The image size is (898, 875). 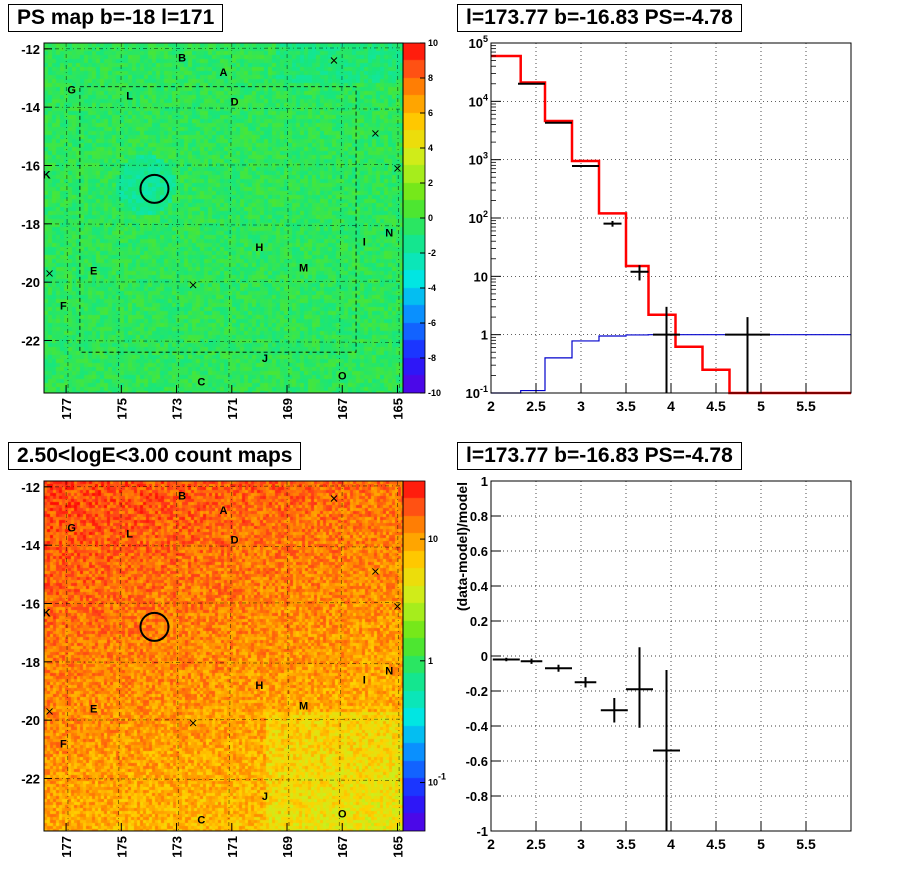 What do you see at coordinates (430, 78) in the screenshot?
I see `colorbar-tick-label: 8` at bounding box center [430, 78].